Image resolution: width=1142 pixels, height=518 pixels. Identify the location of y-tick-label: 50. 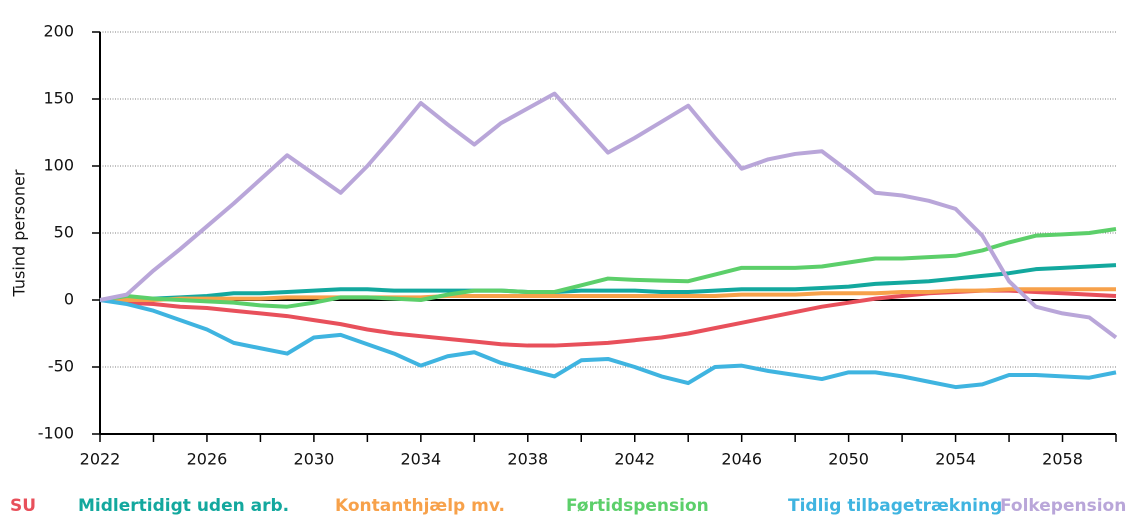
(64, 232).